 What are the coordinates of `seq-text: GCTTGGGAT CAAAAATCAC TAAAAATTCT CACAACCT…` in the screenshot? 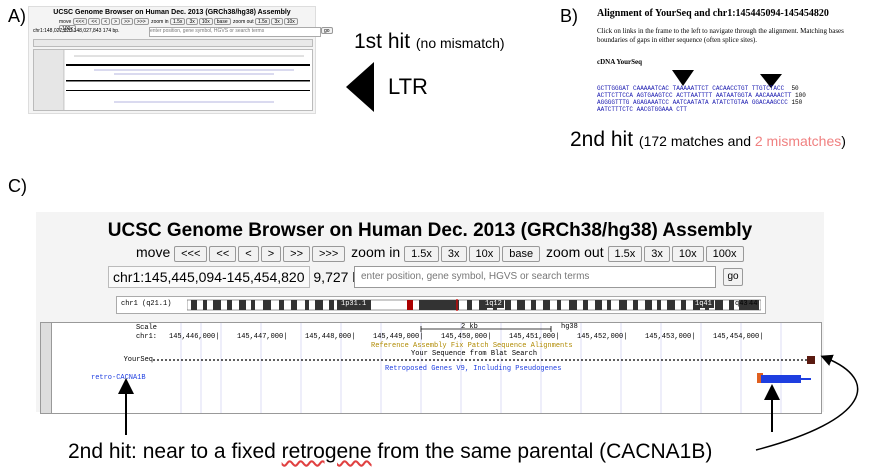 It's located at (691, 88).